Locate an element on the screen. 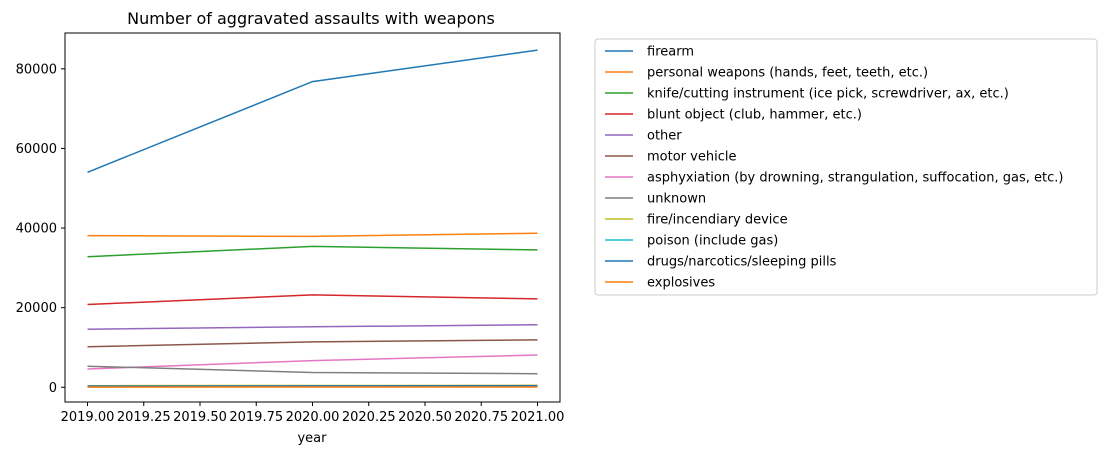  legend-label: firearm is located at coordinates (670, 52).